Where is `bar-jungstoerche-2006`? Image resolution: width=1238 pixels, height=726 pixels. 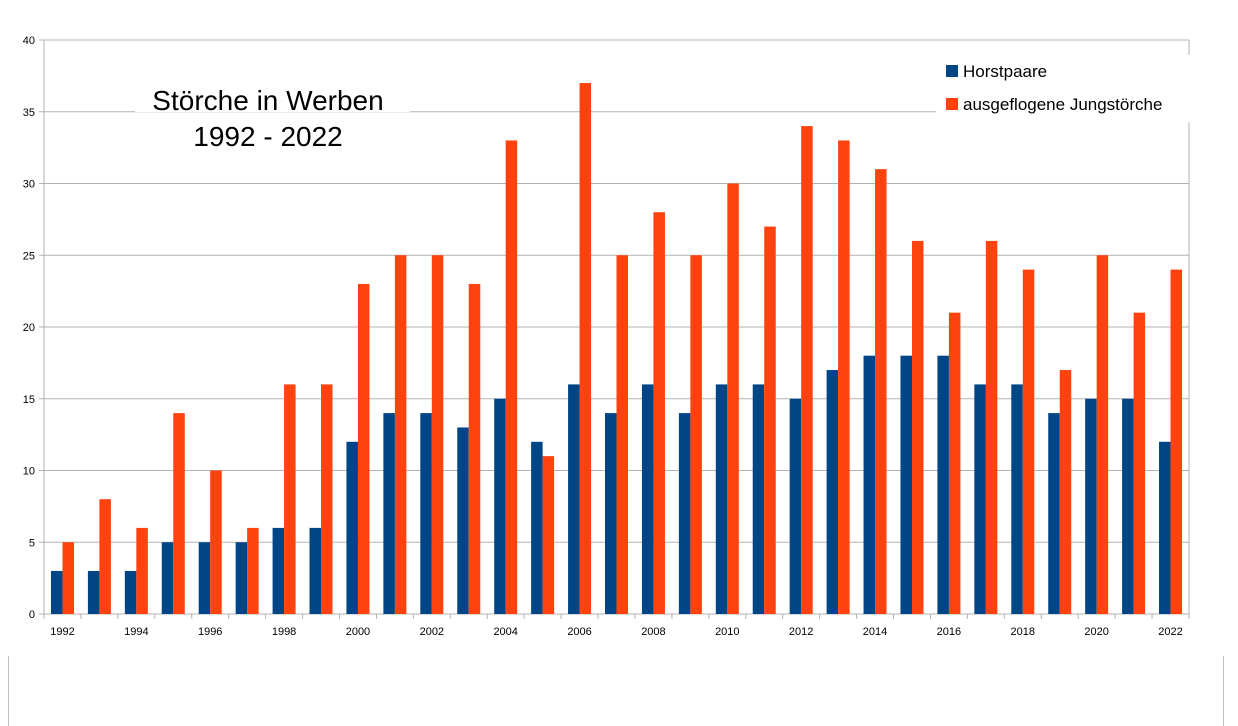 bar-jungstoerche-2006 is located at coordinates (585, 349).